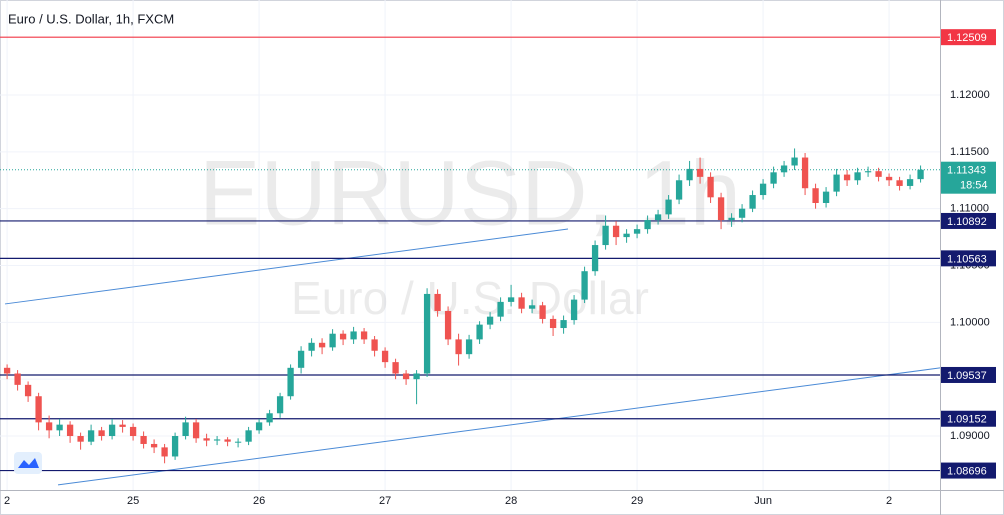 The height and width of the screenshot is (515, 1004). What do you see at coordinates (969, 152) in the screenshot?
I see `y-tick-label: 1.11500` at bounding box center [969, 152].